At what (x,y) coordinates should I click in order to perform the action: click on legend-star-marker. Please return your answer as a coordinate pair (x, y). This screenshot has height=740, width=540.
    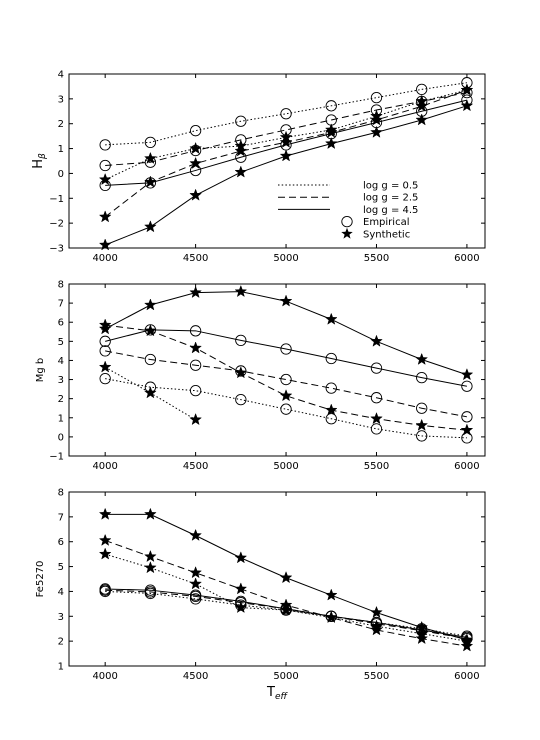
    Looking at the image, I should click on (347, 233).